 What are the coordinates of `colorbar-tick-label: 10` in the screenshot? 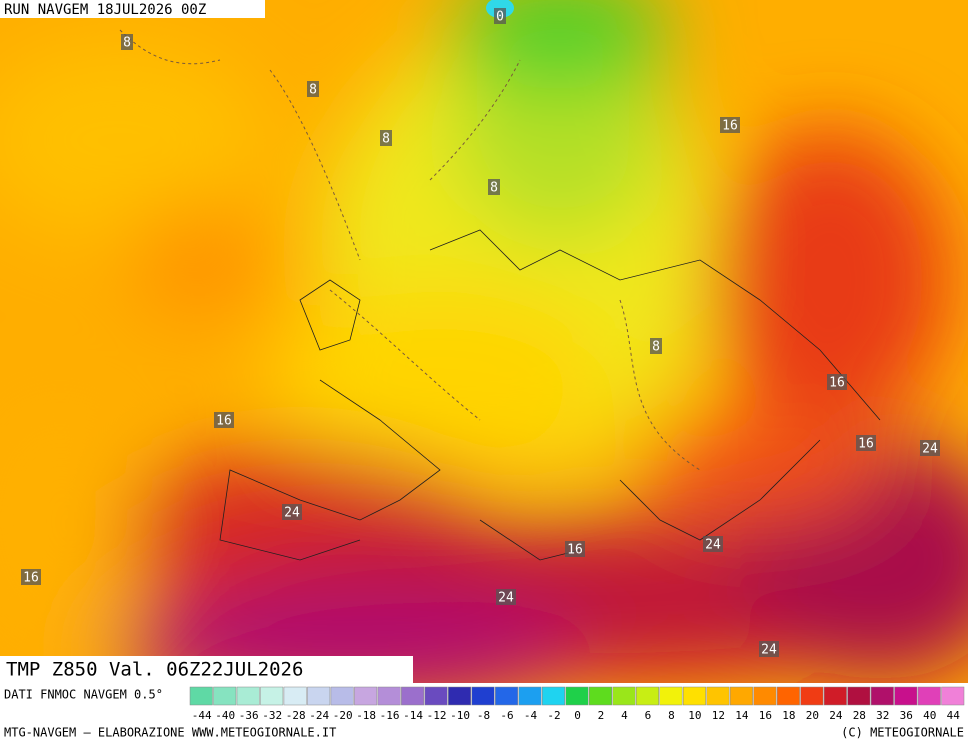 It's located at (694, 715).